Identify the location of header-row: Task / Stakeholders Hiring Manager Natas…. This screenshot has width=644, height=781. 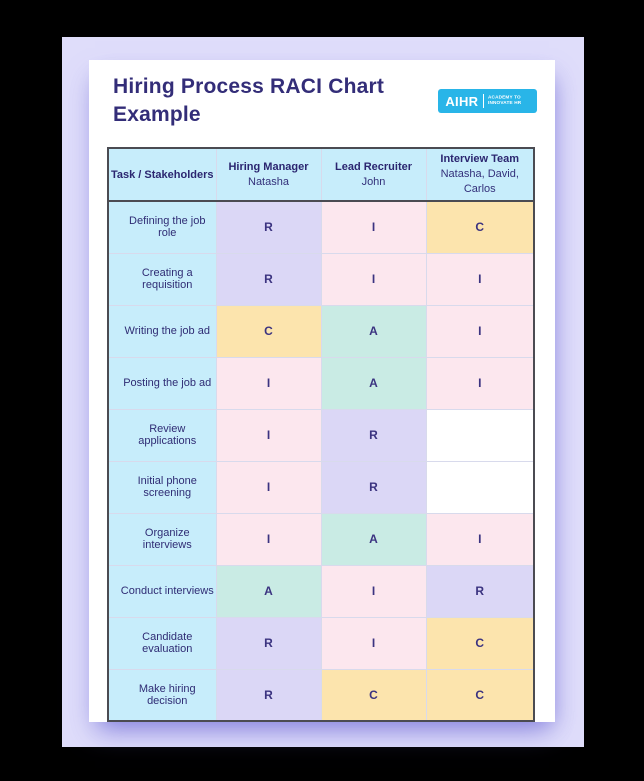
(321, 174).